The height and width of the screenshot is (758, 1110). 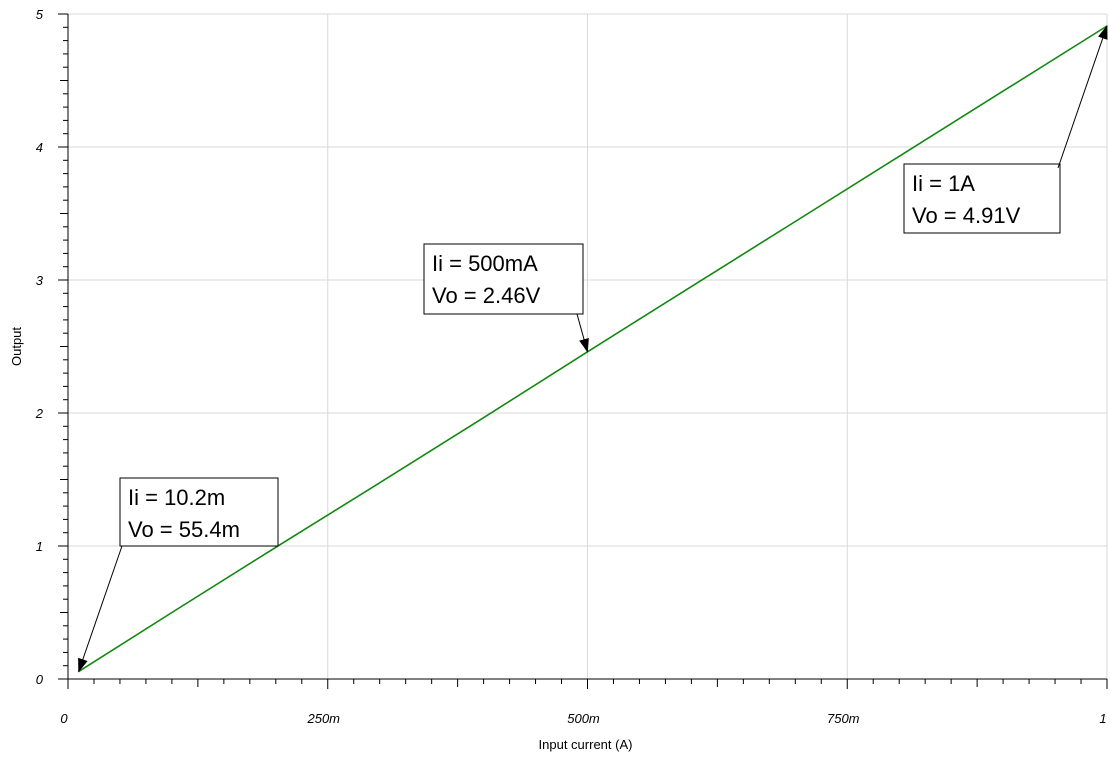 I want to click on y-tick-label: 0, so click(x=40, y=679).